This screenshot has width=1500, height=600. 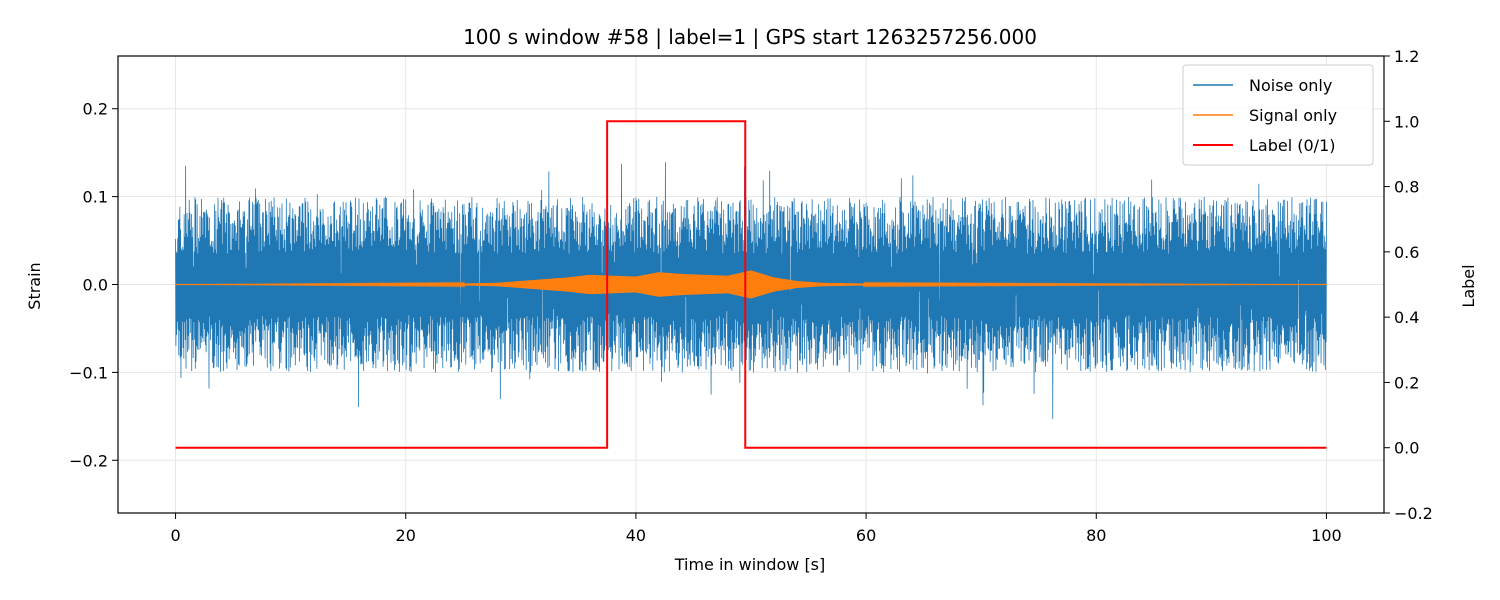 What do you see at coordinates (1406, 56) in the screenshot?
I see `y2-tick-label-7: 1.2` at bounding box center [1406, 56].